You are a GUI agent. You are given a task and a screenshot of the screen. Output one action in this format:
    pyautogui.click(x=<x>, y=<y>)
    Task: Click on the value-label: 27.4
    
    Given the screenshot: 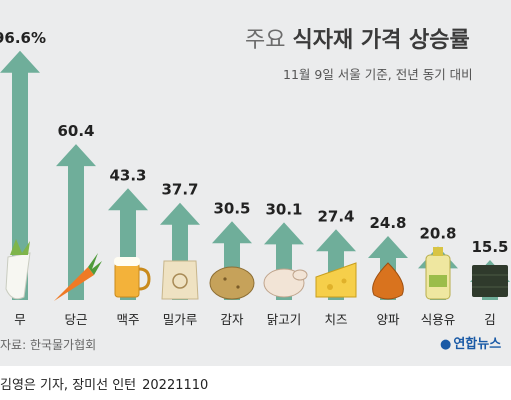 What is the action you would take?
    pyautogui.click(x=335, y=216)
    